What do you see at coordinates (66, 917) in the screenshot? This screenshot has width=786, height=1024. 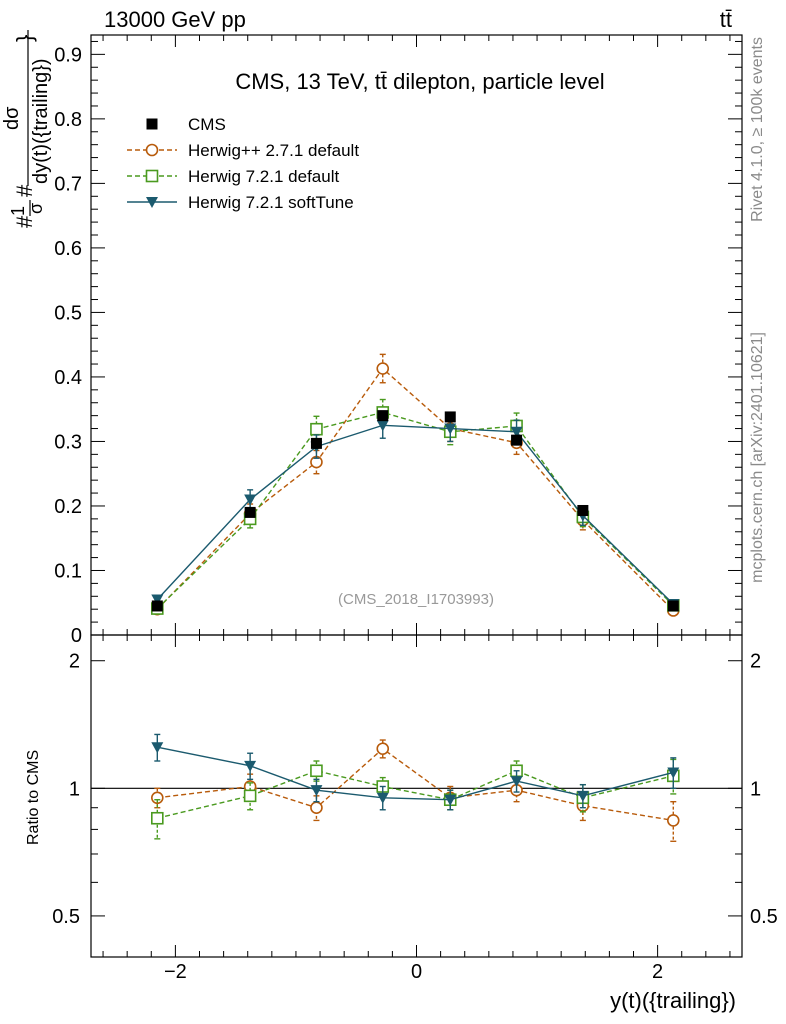 I see `ratio-tick-label: 0.5` at bounding box center [66, 917].